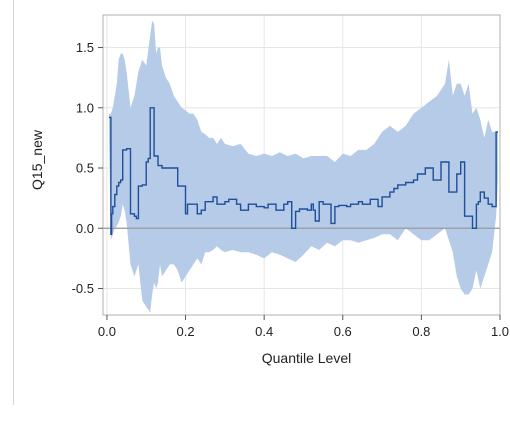 This screenshot has height=430, width=510. I want to click on x-axis-ticks: 0.0 0.2 0.4 0.6 0.8 1.0, so click(303, 327).